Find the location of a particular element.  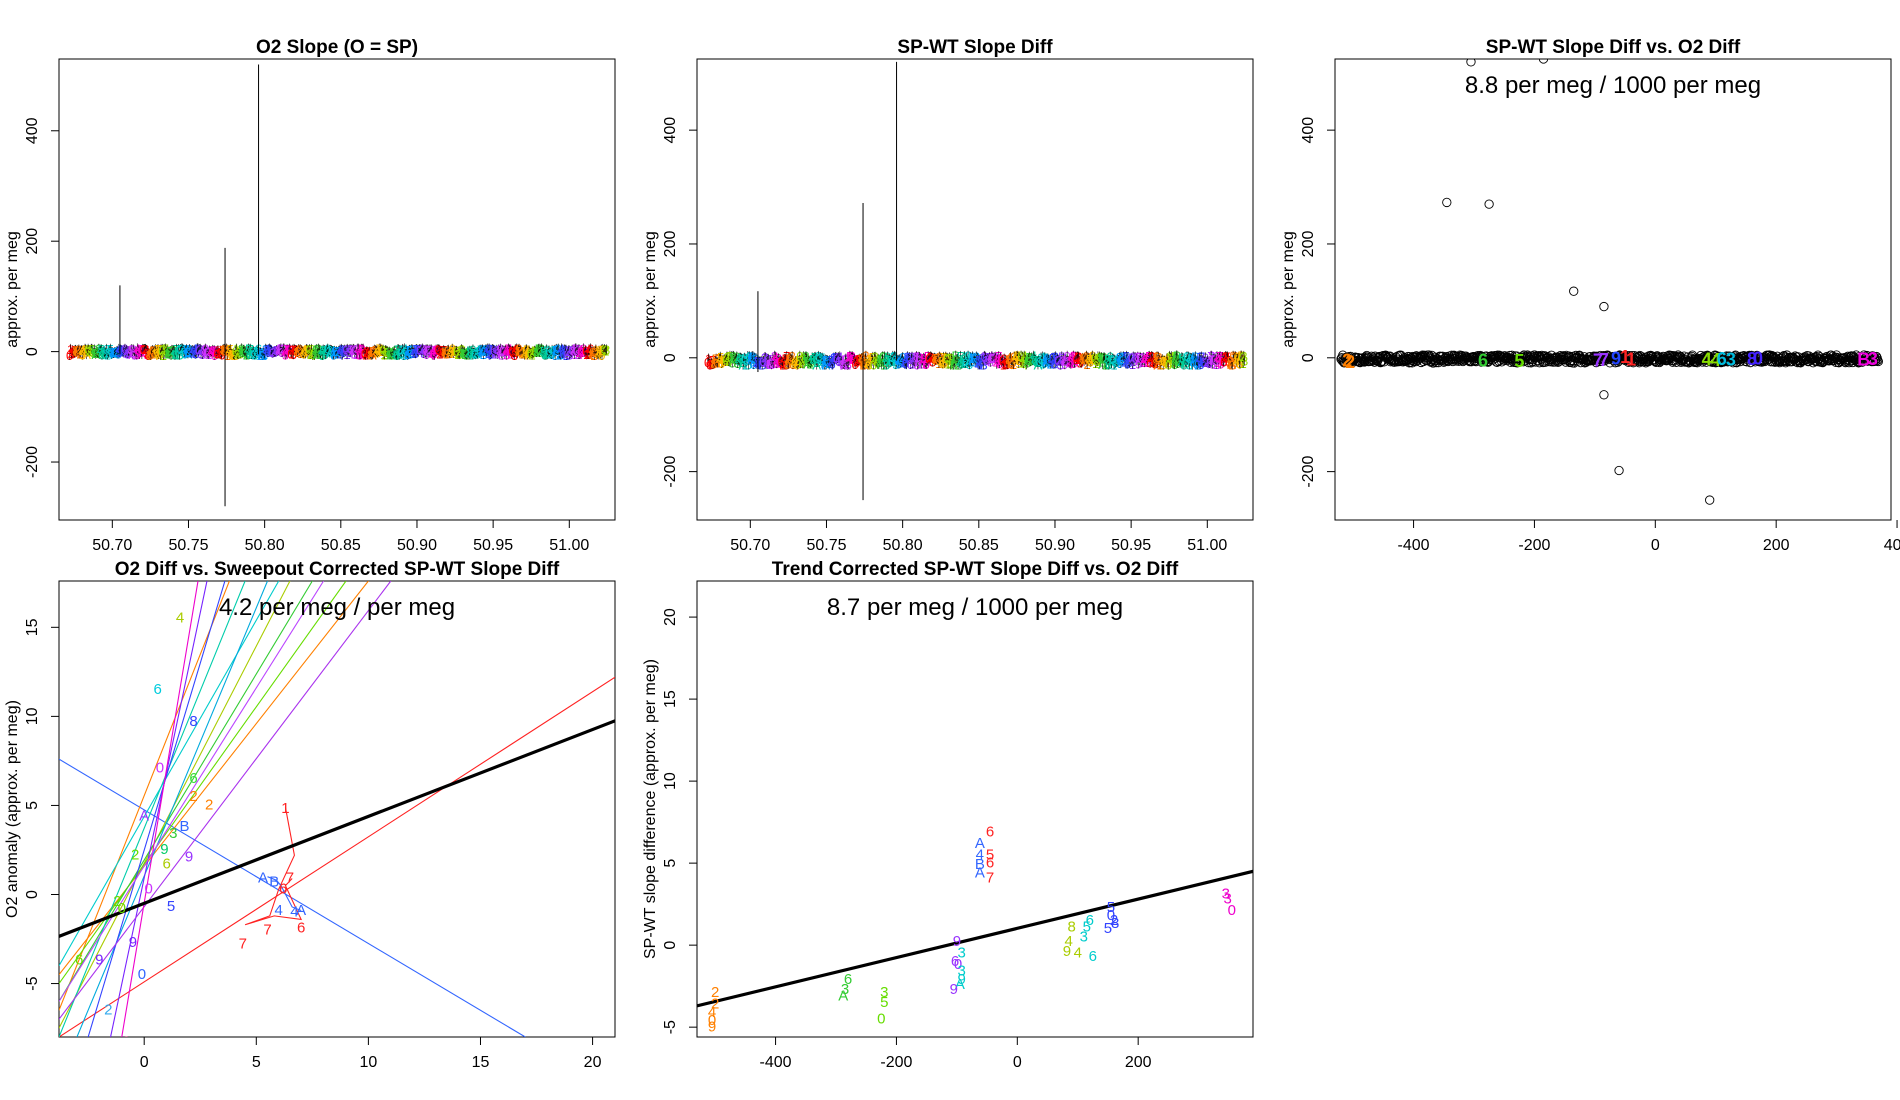

y-tick-label: -200 is located at coordinates (670, 472).